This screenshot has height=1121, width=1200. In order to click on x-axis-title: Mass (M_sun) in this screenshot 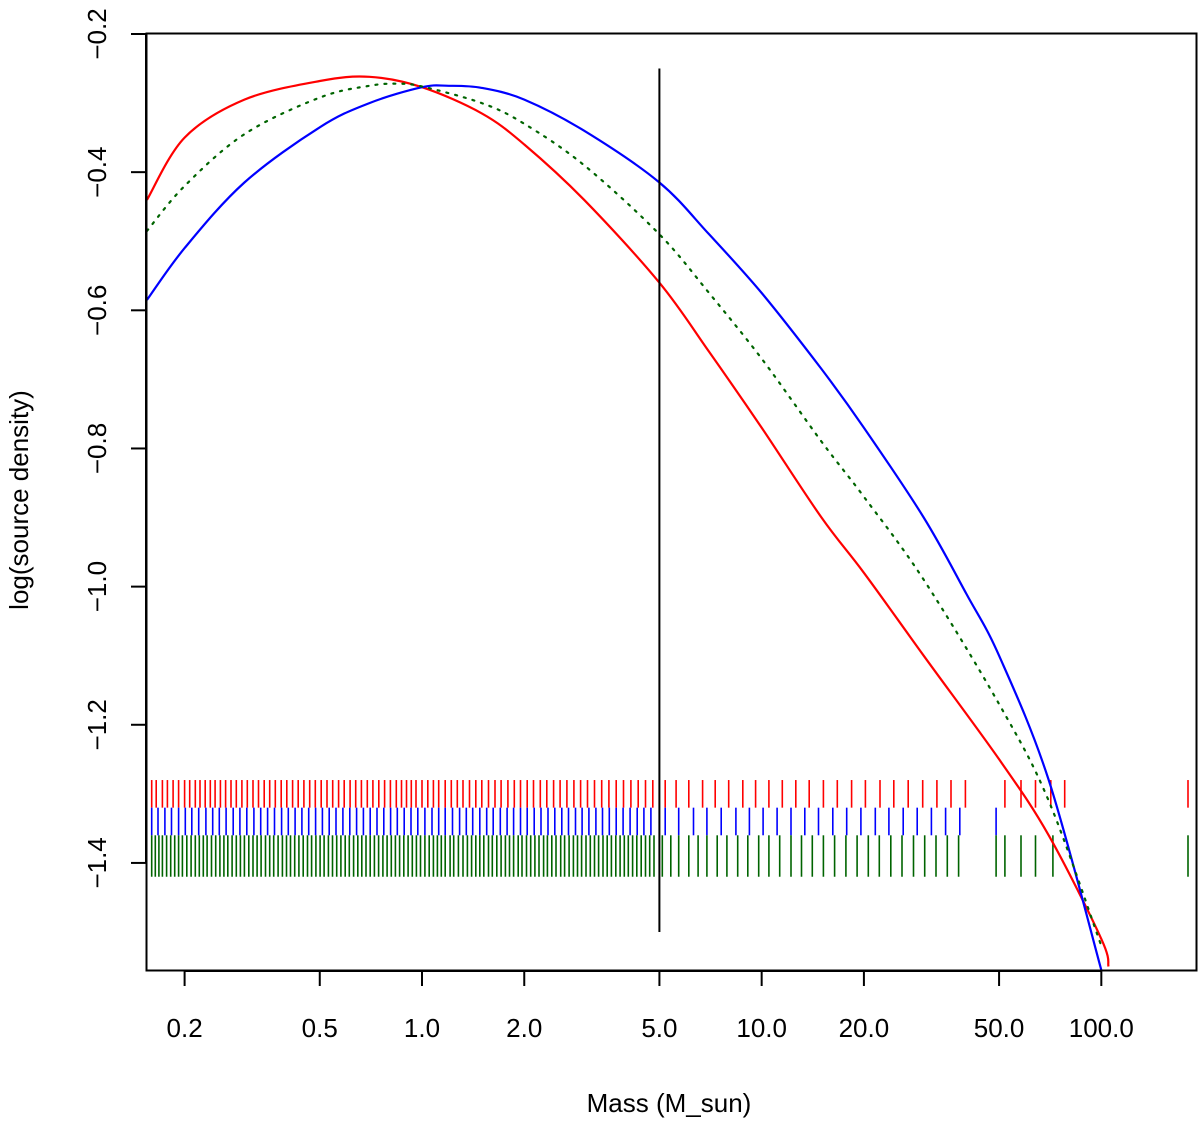, I will do `click(669, 1103)`.